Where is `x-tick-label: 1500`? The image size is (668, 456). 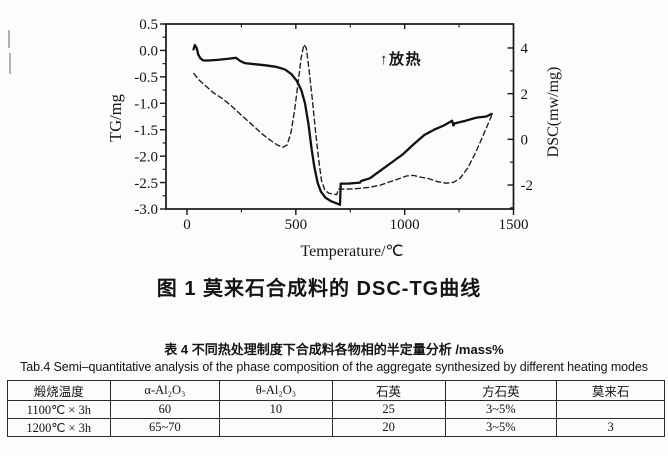 x-tick-label: 1500 is located at coordinates (514, 225).